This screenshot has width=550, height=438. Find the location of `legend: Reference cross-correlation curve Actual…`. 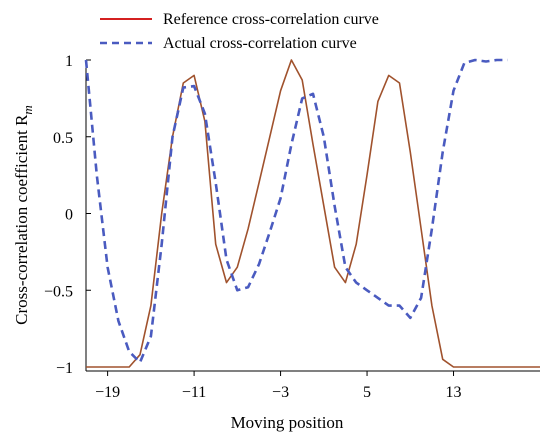

legend: Reference cross-correlation curve Actual… is located at coordinates (239, 31).